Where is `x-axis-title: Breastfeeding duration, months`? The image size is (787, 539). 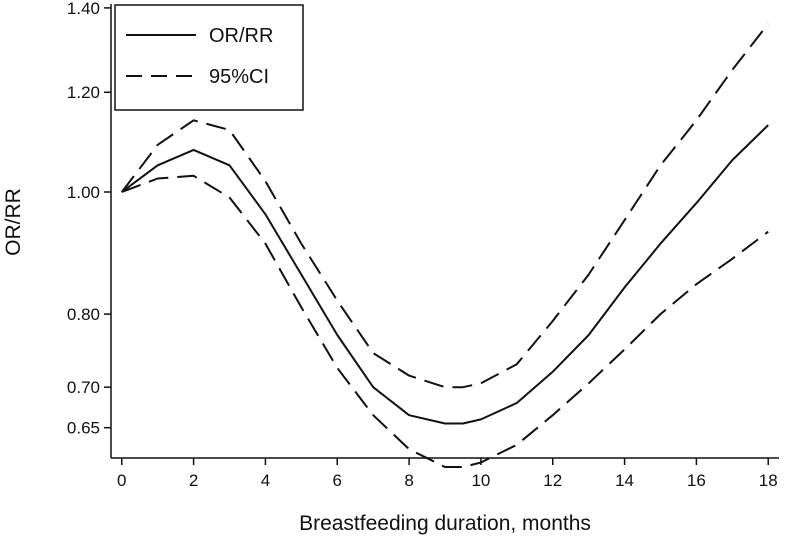
x-axis-title: Breastfeeding duration, months is located at coordinates (445, 523).